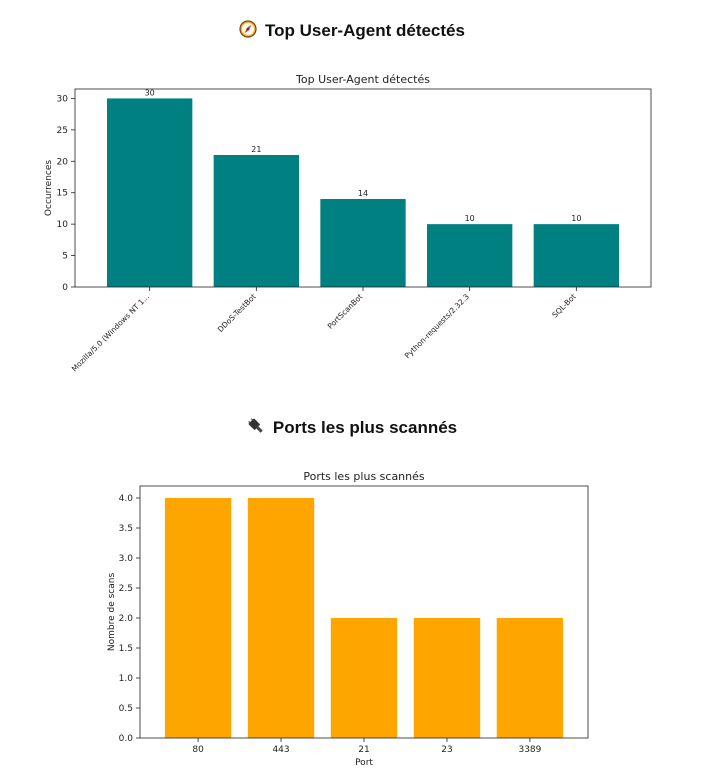 The height and width of the screenshot is (775, 704). I want to click on y-tick-label: 25, so click(62, 131).